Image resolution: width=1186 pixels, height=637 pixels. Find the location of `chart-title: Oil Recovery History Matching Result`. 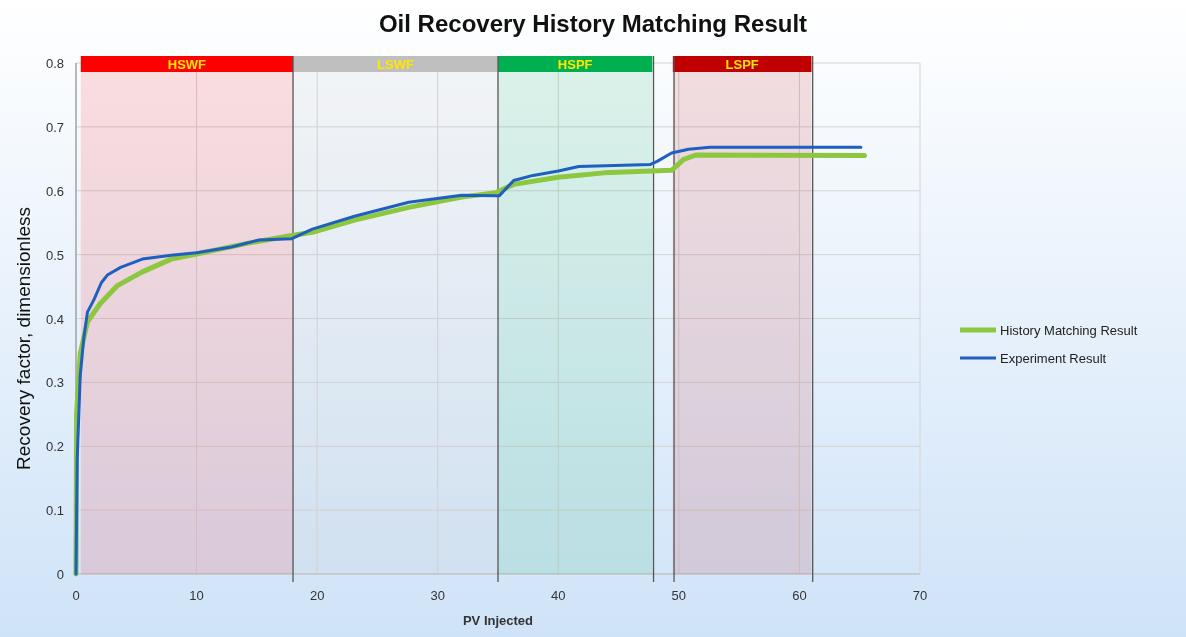

chart-title: Oil Recovery History Matching Result is located at coordinates (593, 23).